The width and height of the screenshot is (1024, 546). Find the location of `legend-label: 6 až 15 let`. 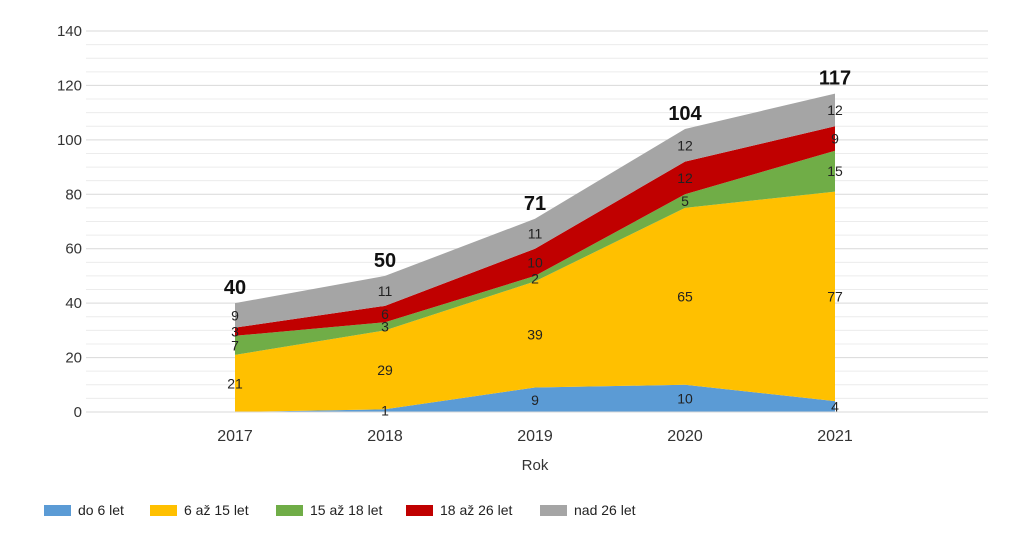

legend-label: 6 až 15 let is located at coordinates (216, 510).